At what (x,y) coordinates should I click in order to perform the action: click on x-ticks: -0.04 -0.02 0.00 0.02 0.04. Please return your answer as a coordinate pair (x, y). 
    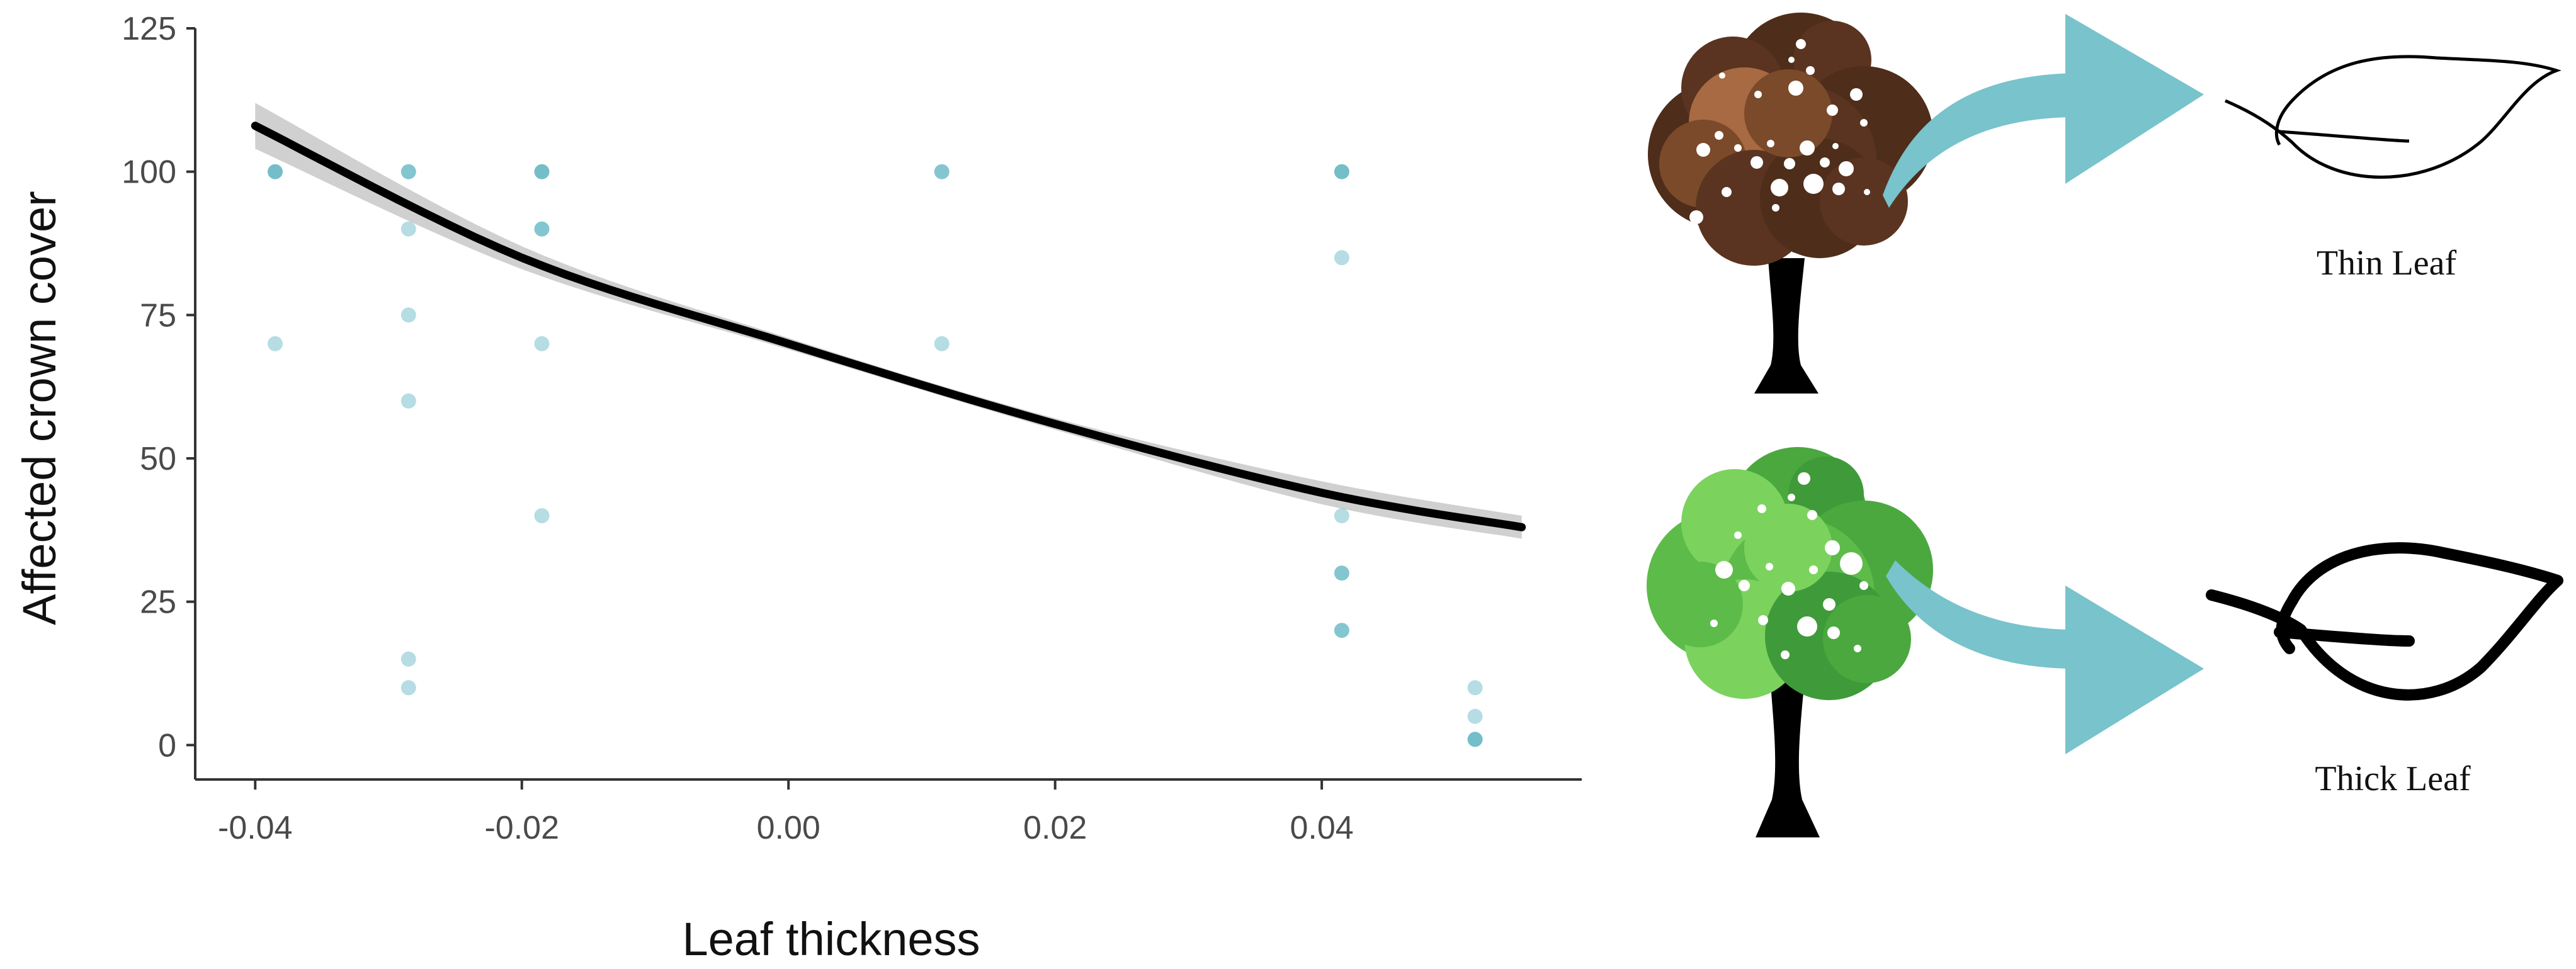
    Looking at the image, I should click on (786, 812).